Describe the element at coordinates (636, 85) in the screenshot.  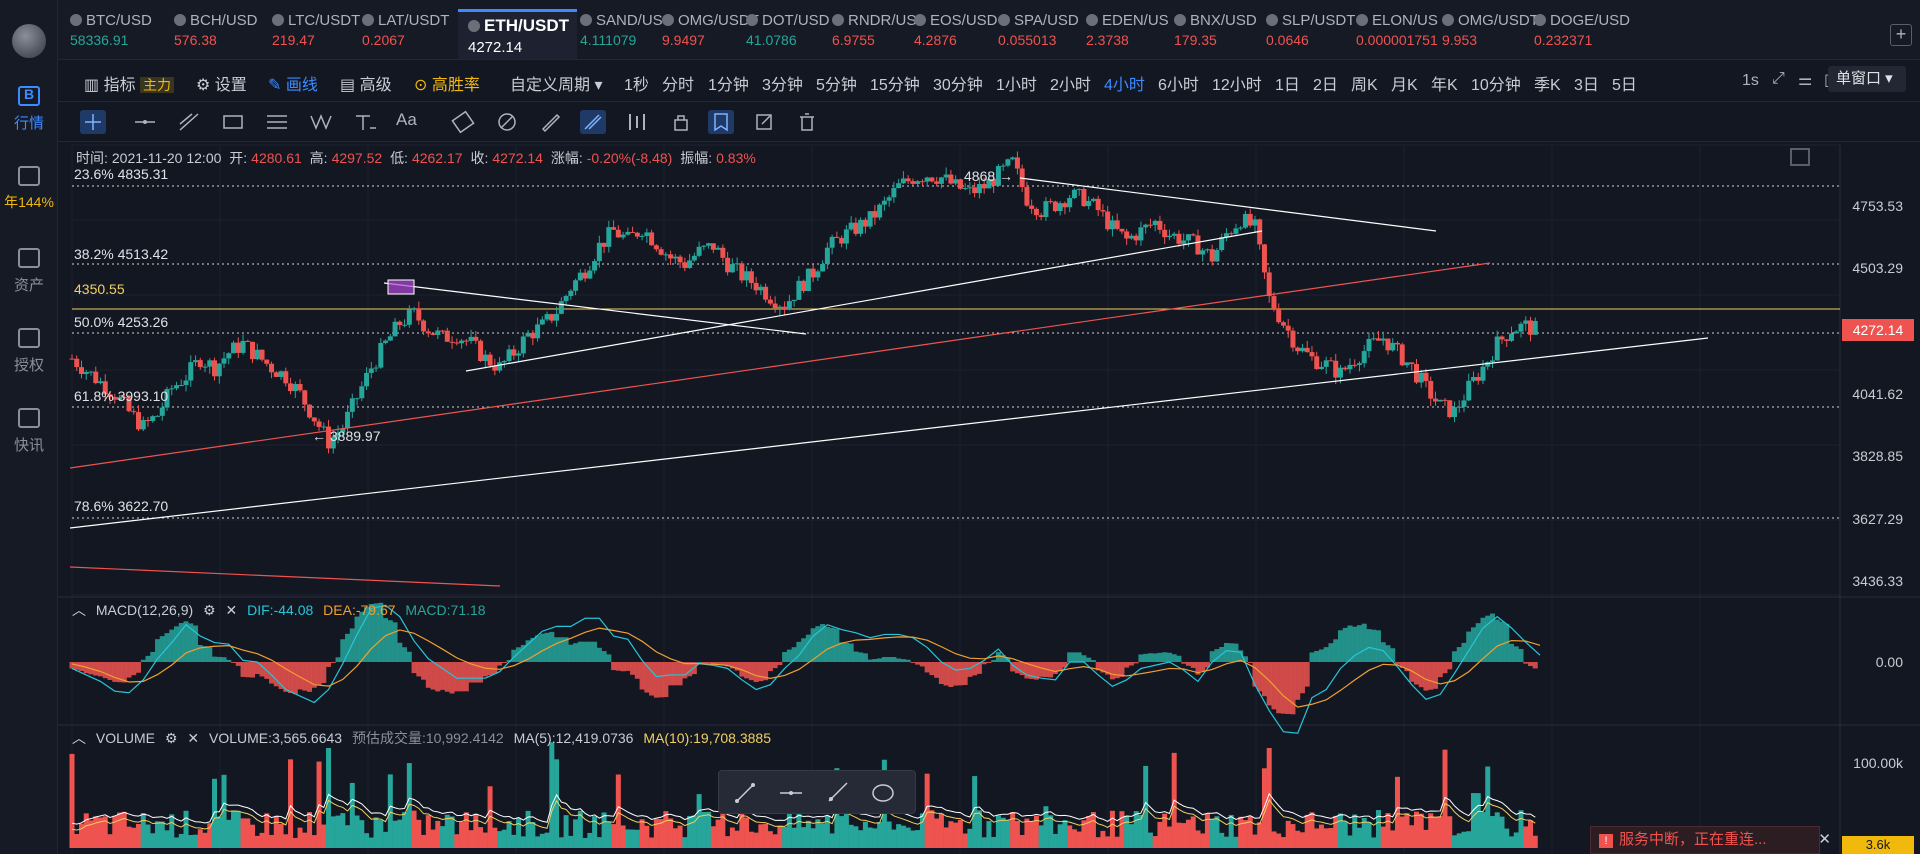
I see `period-0: 1秒` at that location.